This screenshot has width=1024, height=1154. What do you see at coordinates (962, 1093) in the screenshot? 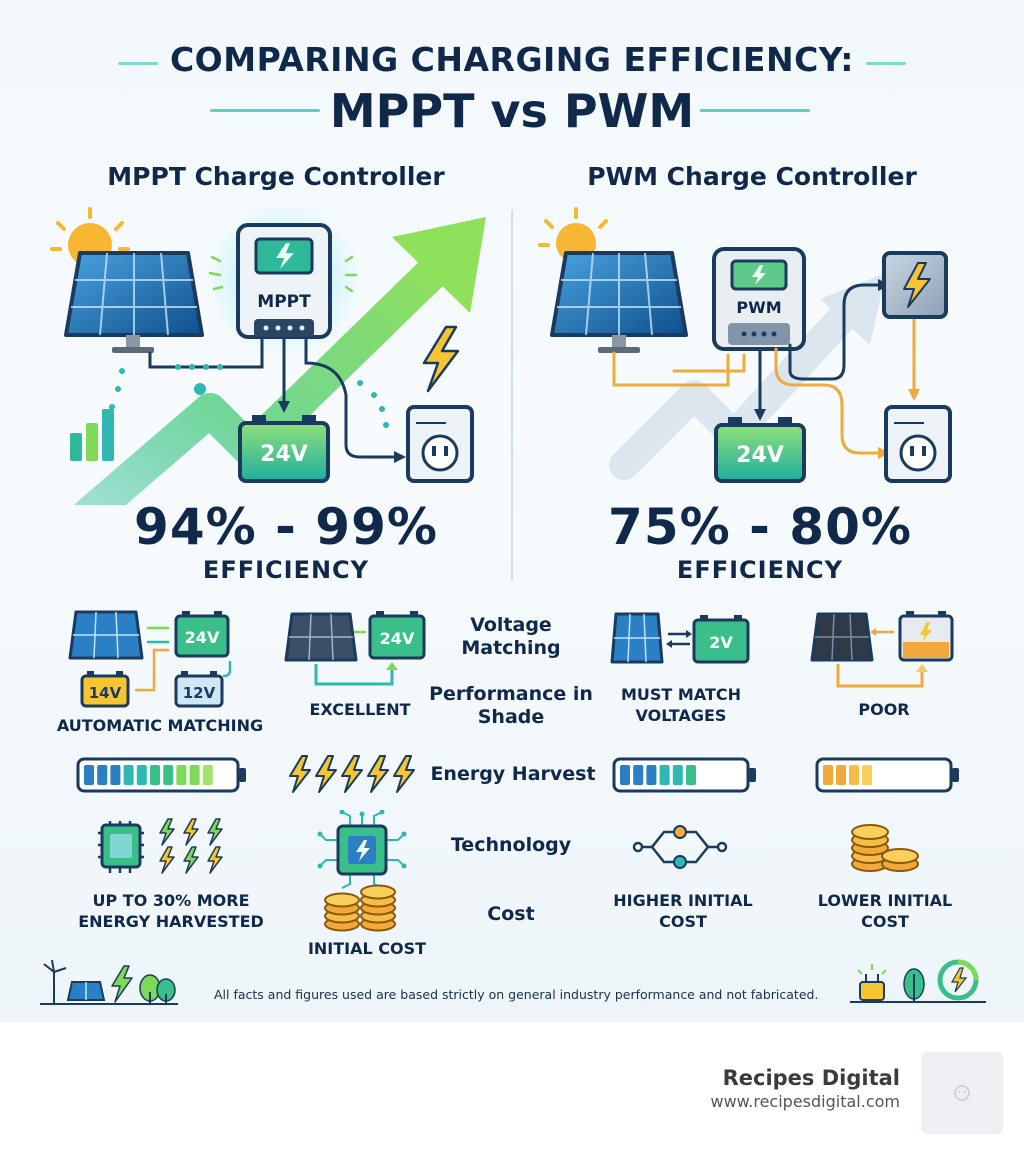
I see `brand-logo` at bounding box center [962, 1093].